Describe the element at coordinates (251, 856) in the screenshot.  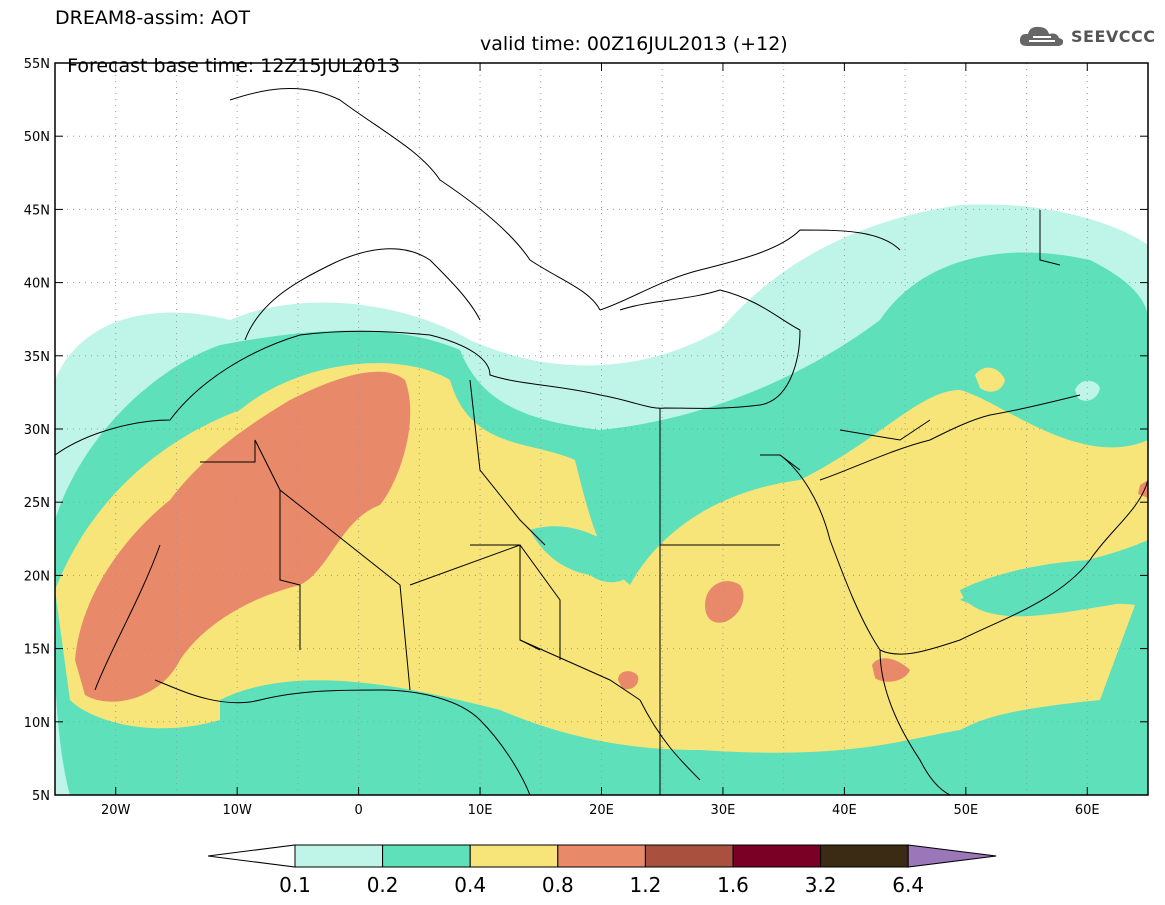
I see `colorbar-under-arrow` at that location.